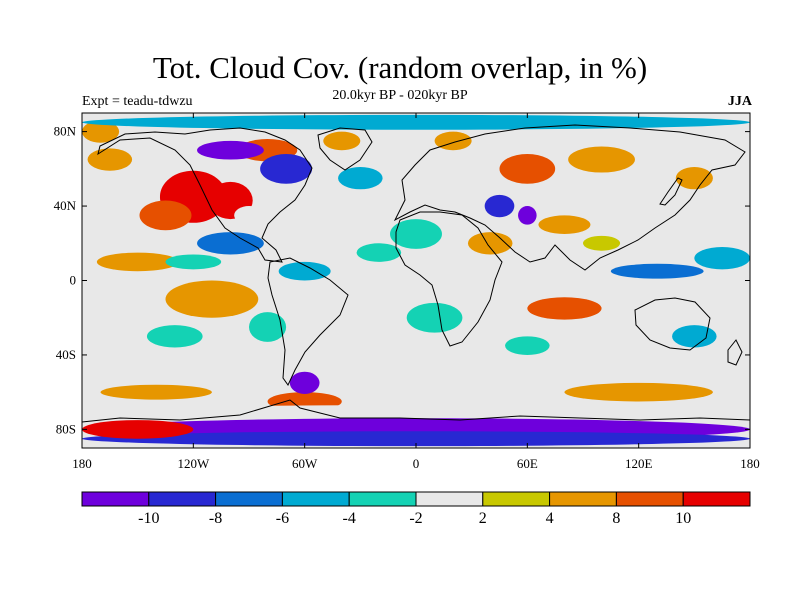  Describe the element at coordinates (282, 518) in the screenshot. I see `colorbar-label: -6` at that location.